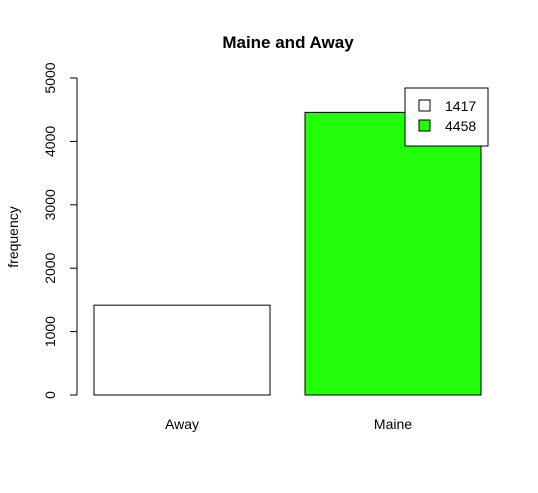 This screenshot has width=538, height=493. I want to click on y-tick-label: 2000, so click(50, 267).